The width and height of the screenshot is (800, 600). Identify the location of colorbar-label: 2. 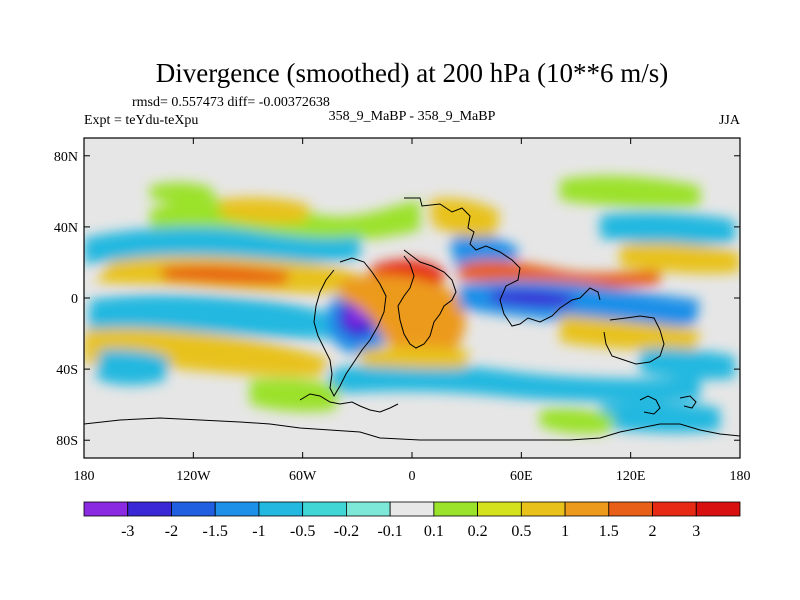
(653, 531).